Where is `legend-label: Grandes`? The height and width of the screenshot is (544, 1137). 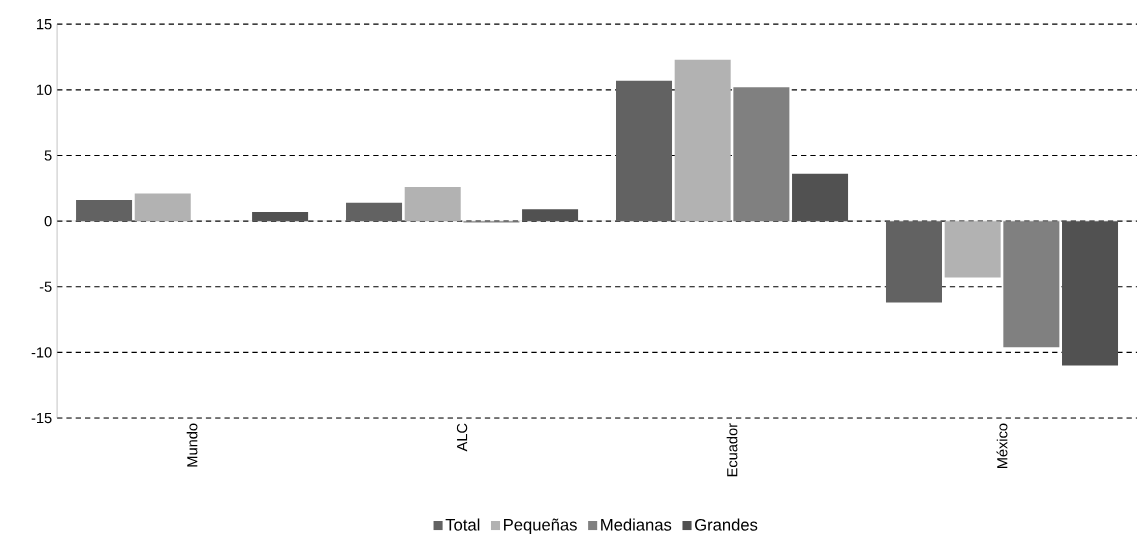
legend-label: Grandes is located at coordinates (726, 524).